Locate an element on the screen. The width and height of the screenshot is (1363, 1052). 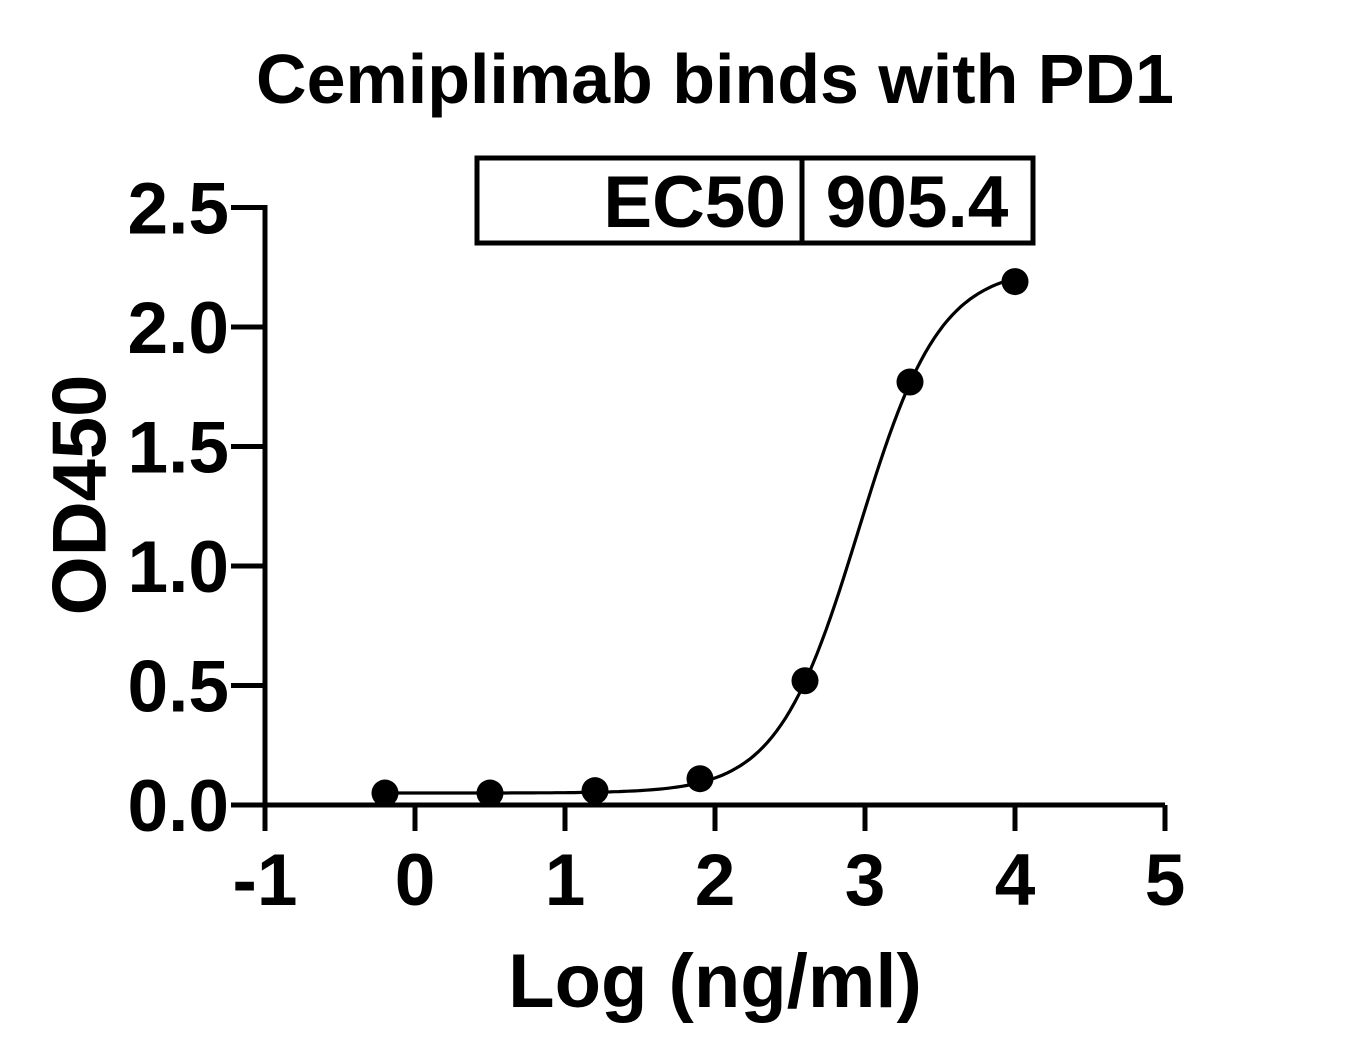
y-tick-label: 2.5 is located at coordinates (178, 209).